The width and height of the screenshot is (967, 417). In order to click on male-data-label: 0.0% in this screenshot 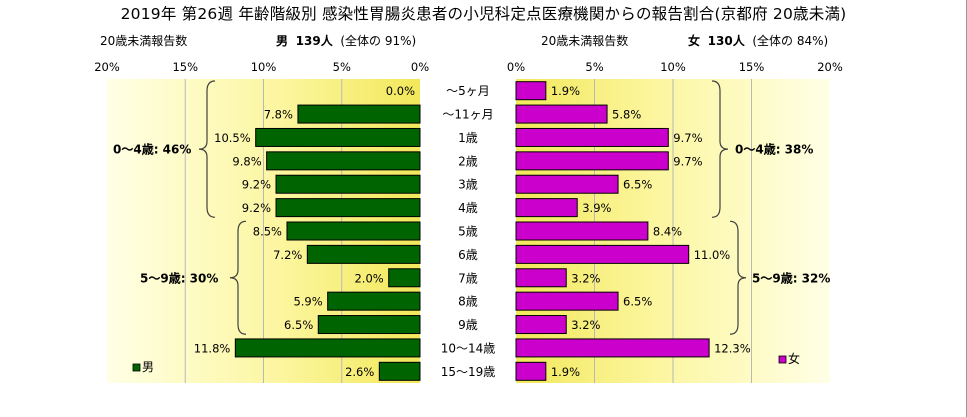, I will do `click(400, 91)`.